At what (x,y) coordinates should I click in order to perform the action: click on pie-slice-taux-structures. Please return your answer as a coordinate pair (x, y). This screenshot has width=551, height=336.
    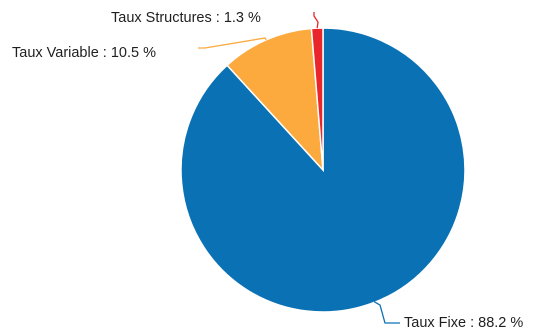
    Looking at the image, I should click on (317, 99).